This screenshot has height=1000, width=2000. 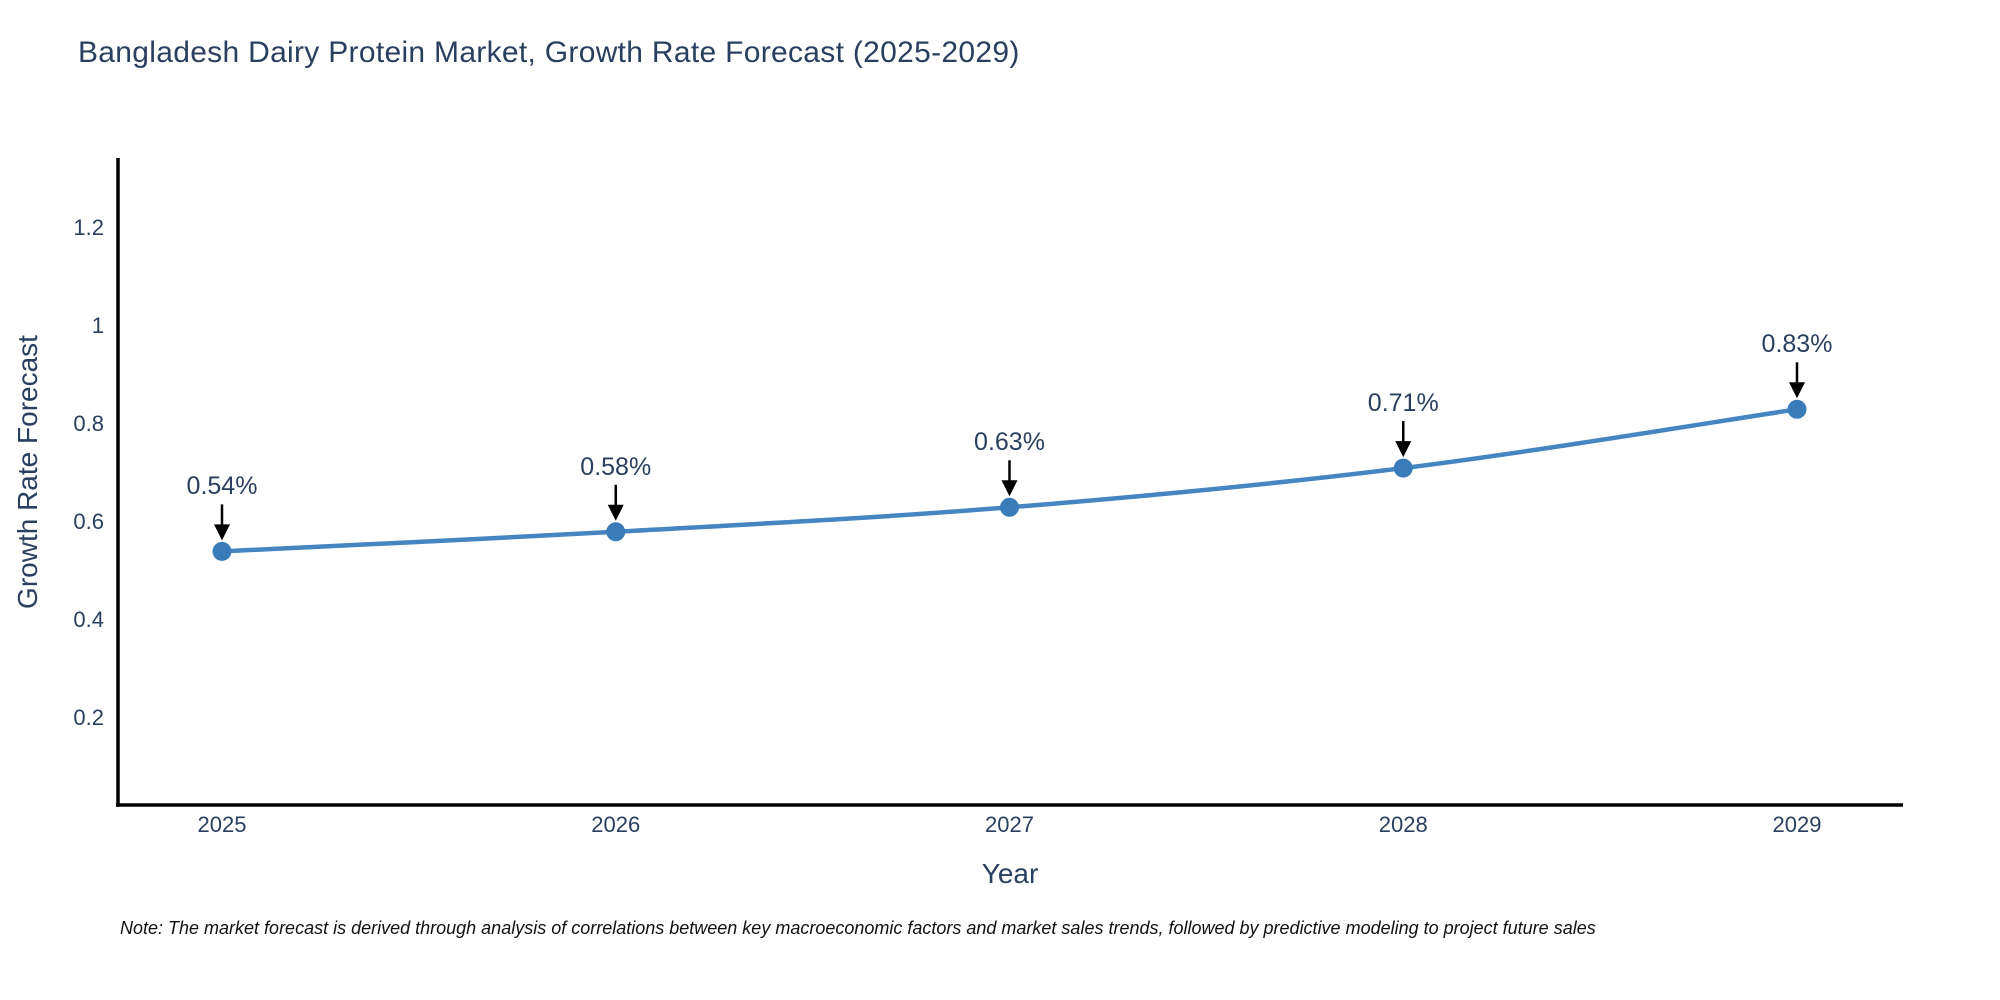 I want to click on point-value-label-2028: 0.71%, so click(x=1403, y=403).